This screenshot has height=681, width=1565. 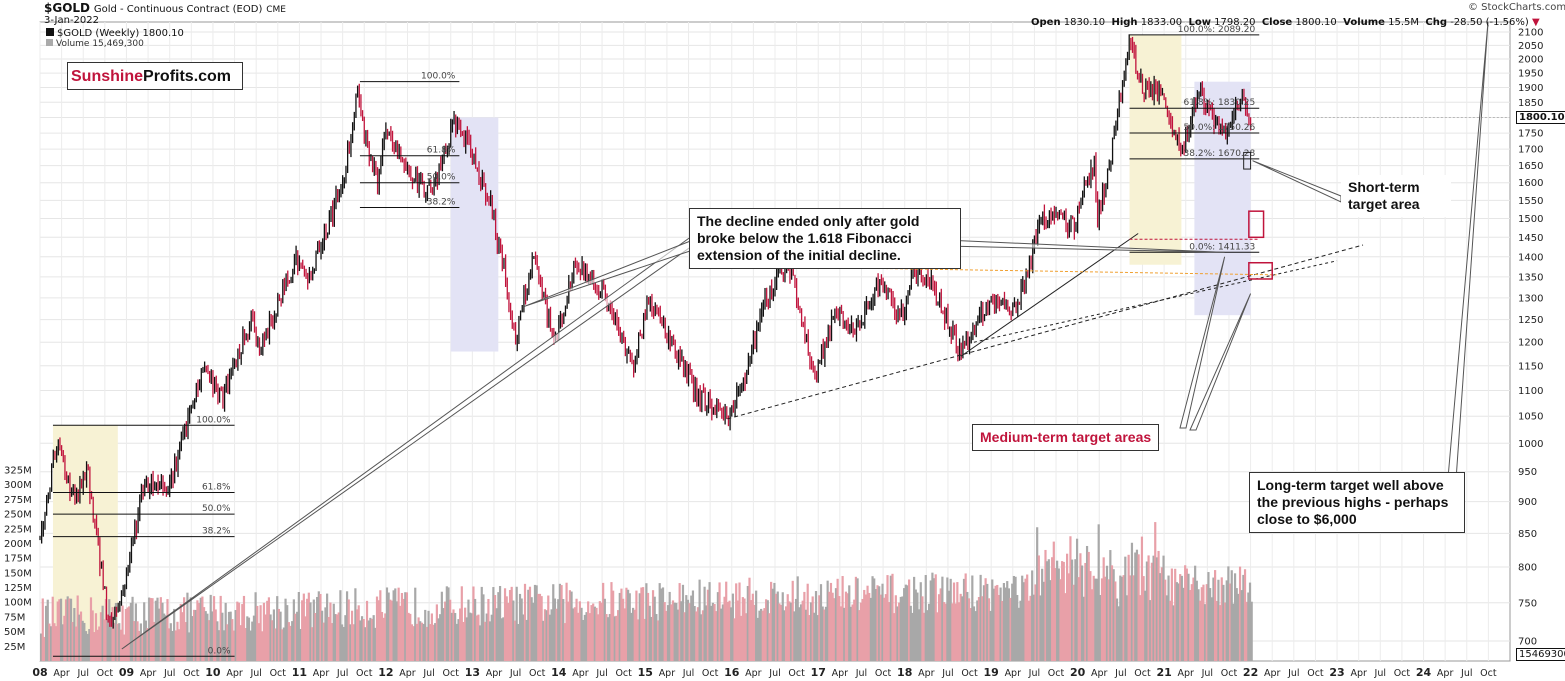 I want to click on time-tick-label: 14, so click(x=559, y=672).